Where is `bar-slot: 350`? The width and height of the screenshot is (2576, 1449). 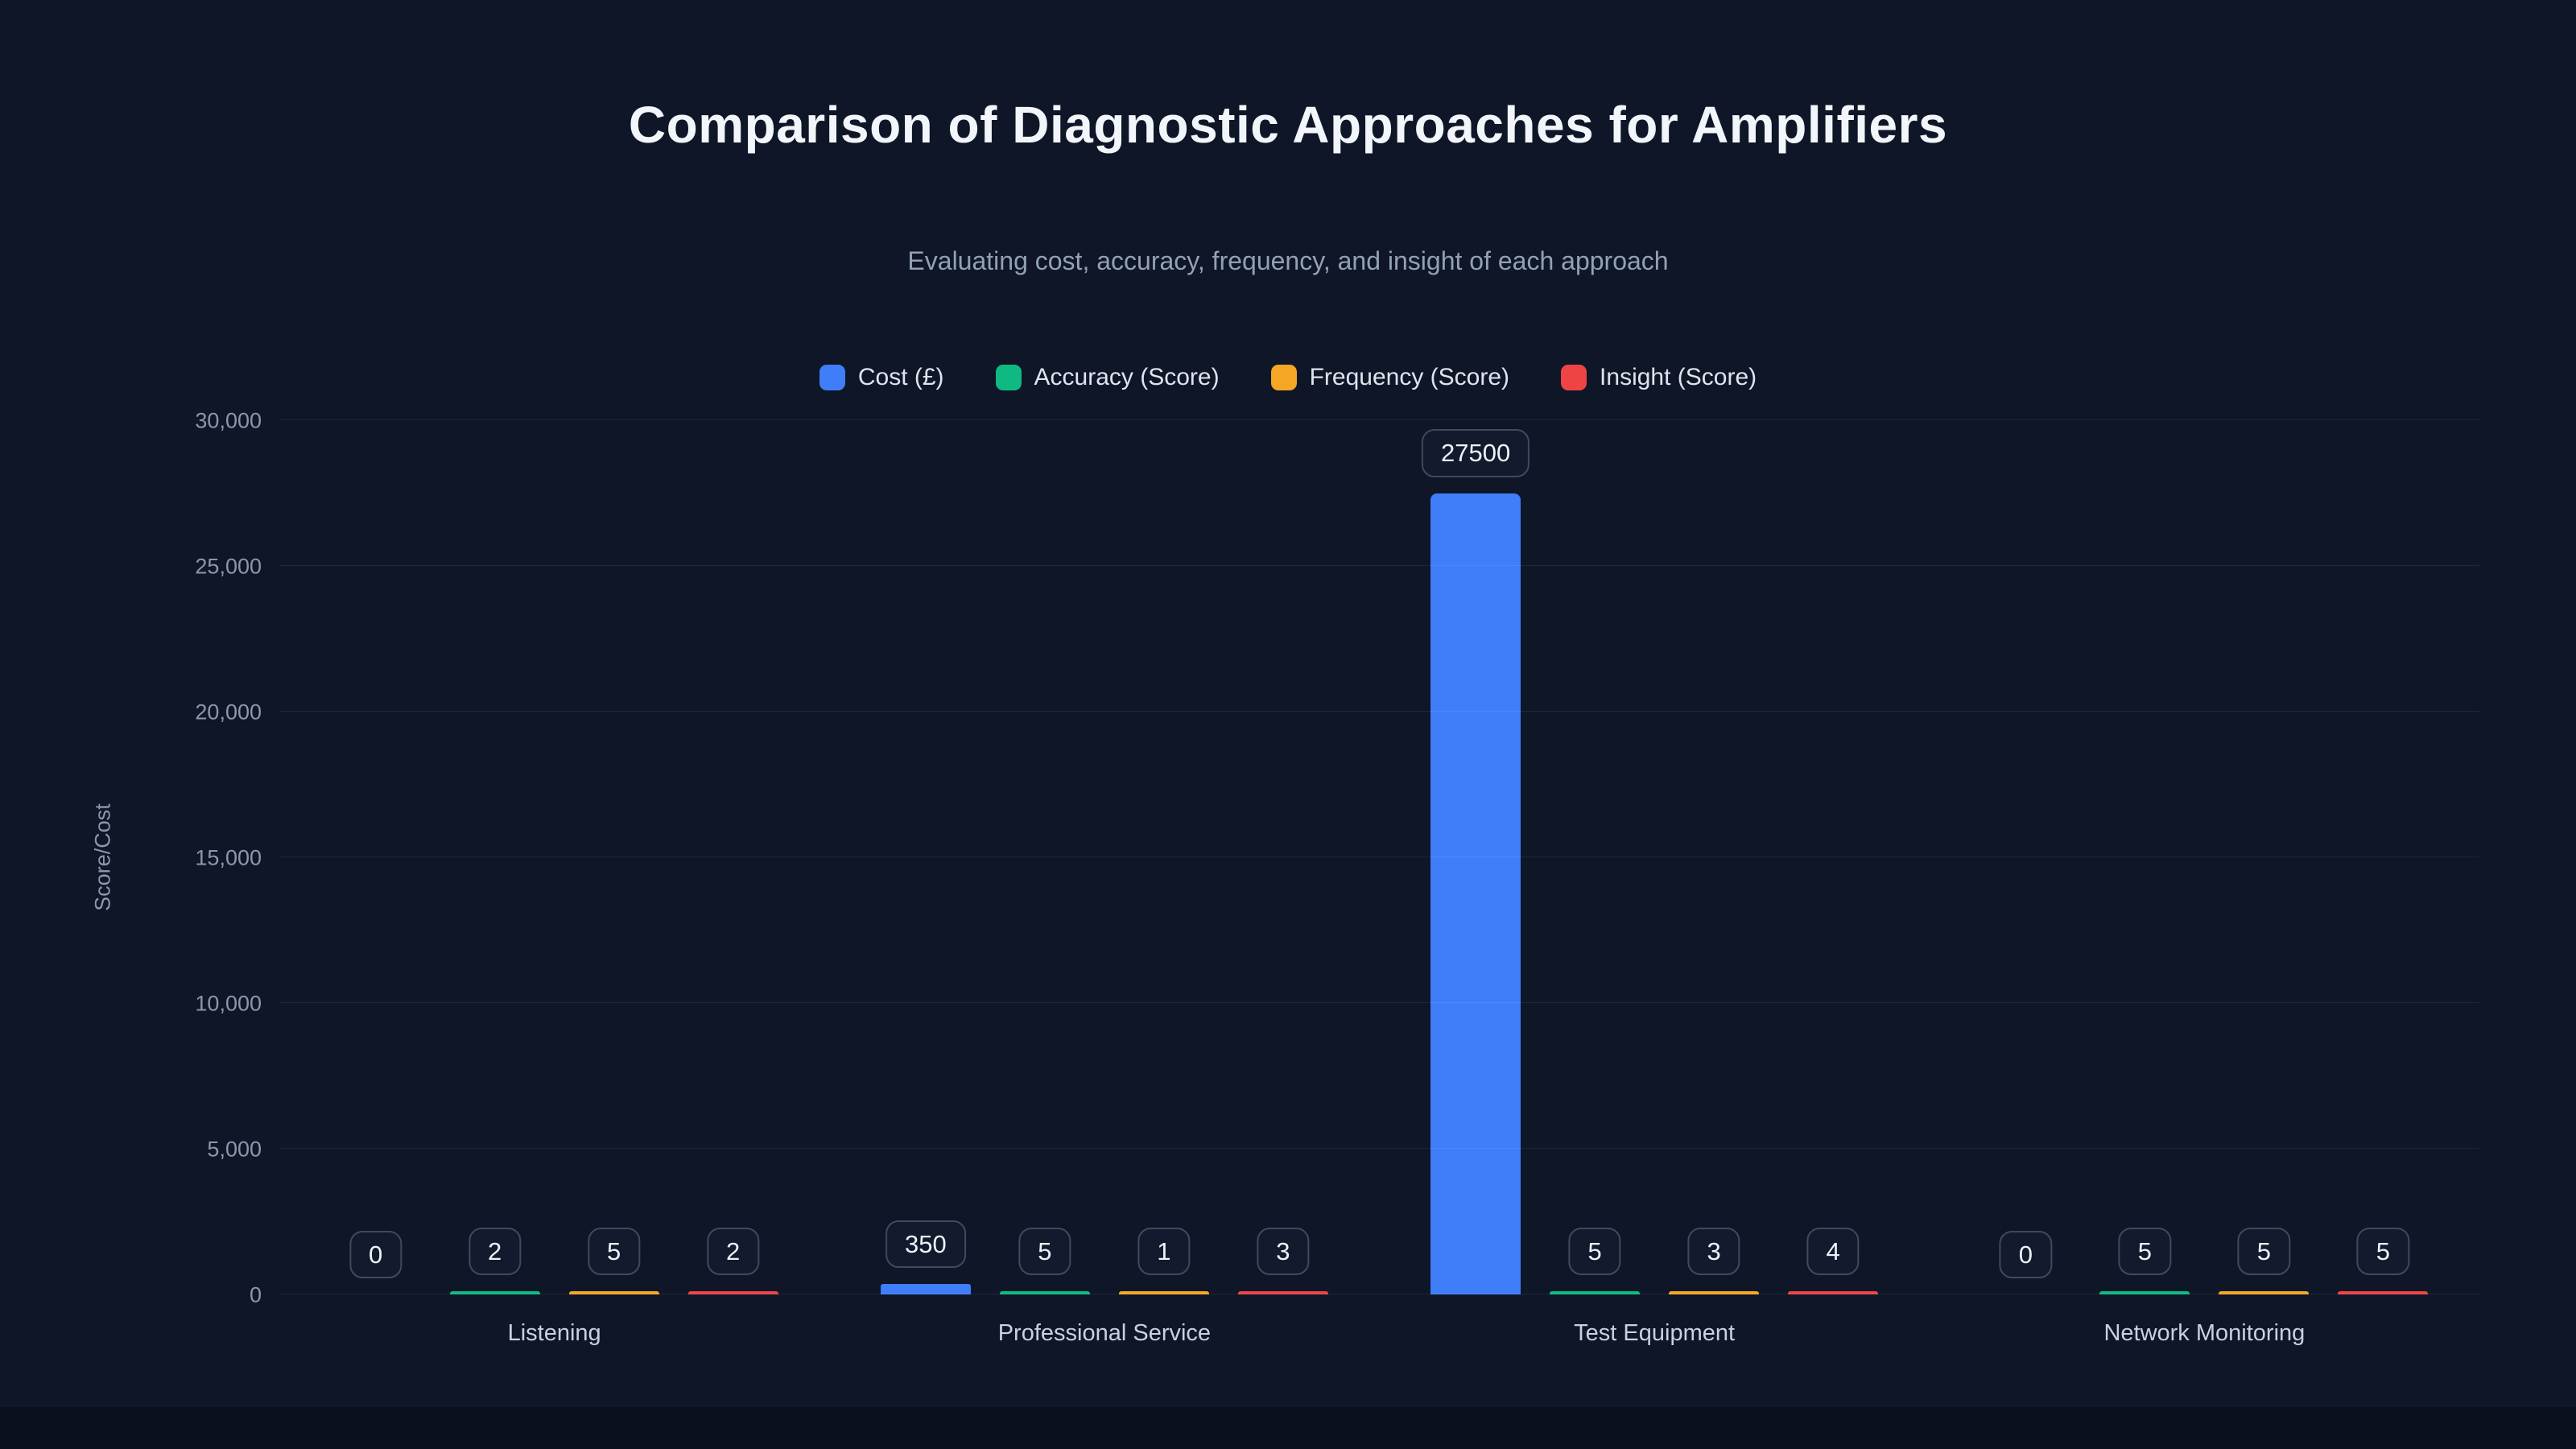 bar-slot: 350 is located at coordinates (926, 857).